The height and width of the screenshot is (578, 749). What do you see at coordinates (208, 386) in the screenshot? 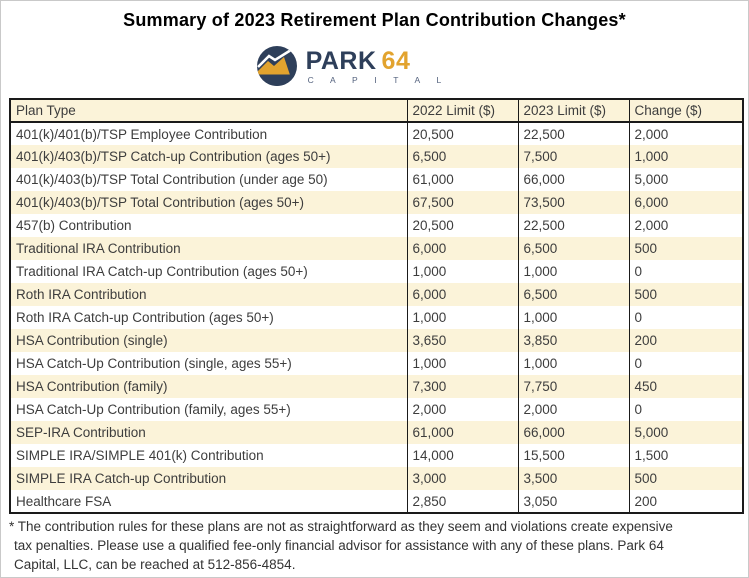
I see `plan-type-cell: HSA Contribution (family)` at bounding box center [208, 386].